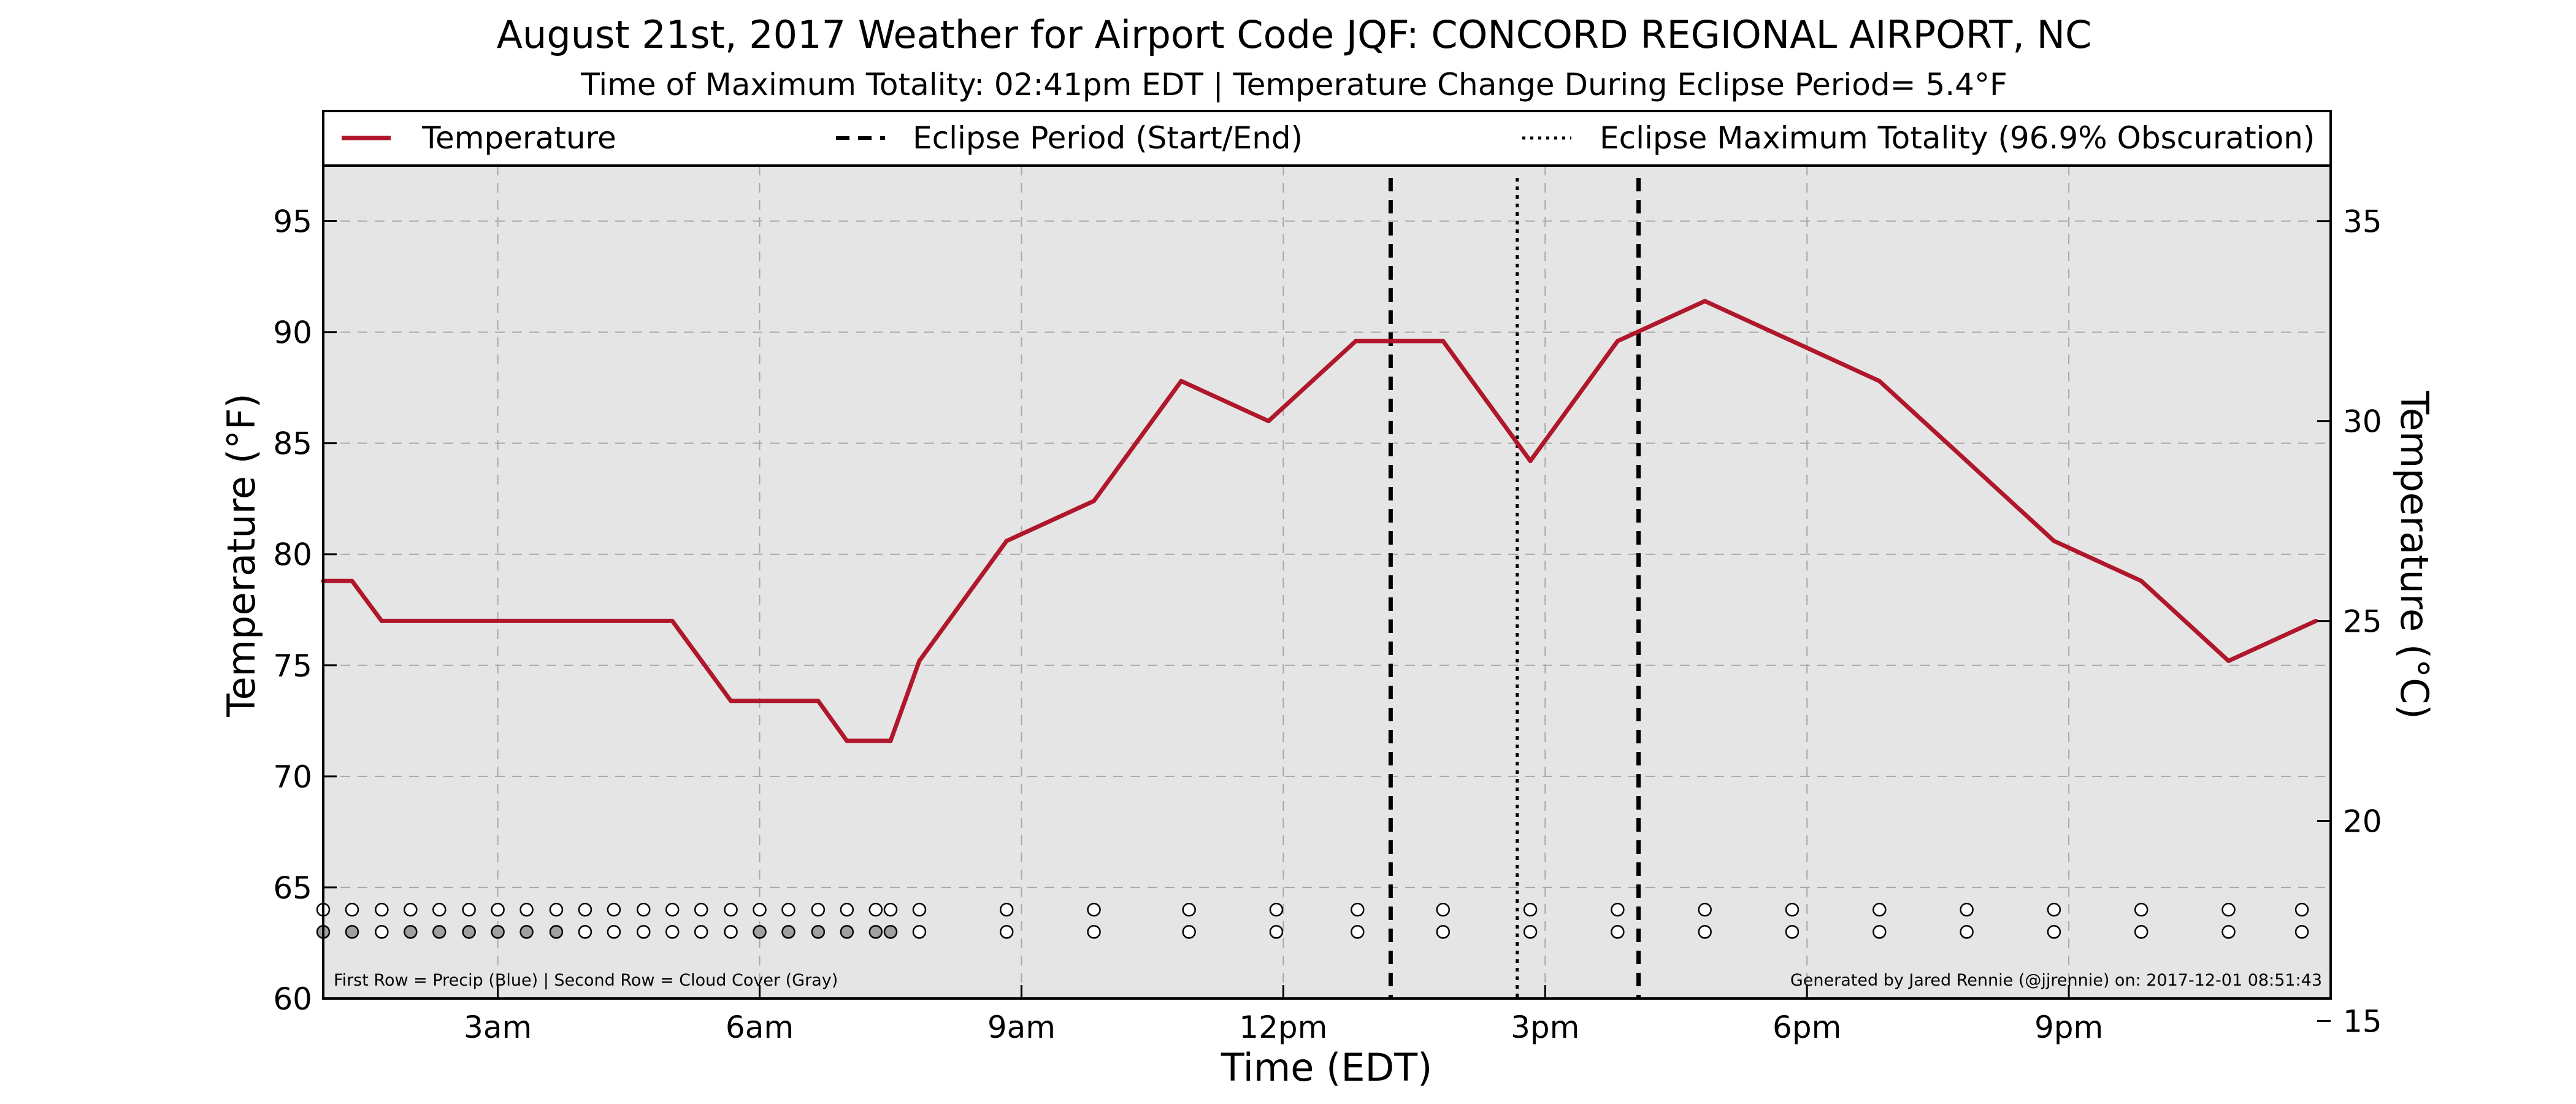 The width and height of the screenshot is (2576, 1104). What do you see at coordinates (2362, 822) in the screenshot?
I see `y-tick-label-right: 20` at bounding box center [2362, 822].